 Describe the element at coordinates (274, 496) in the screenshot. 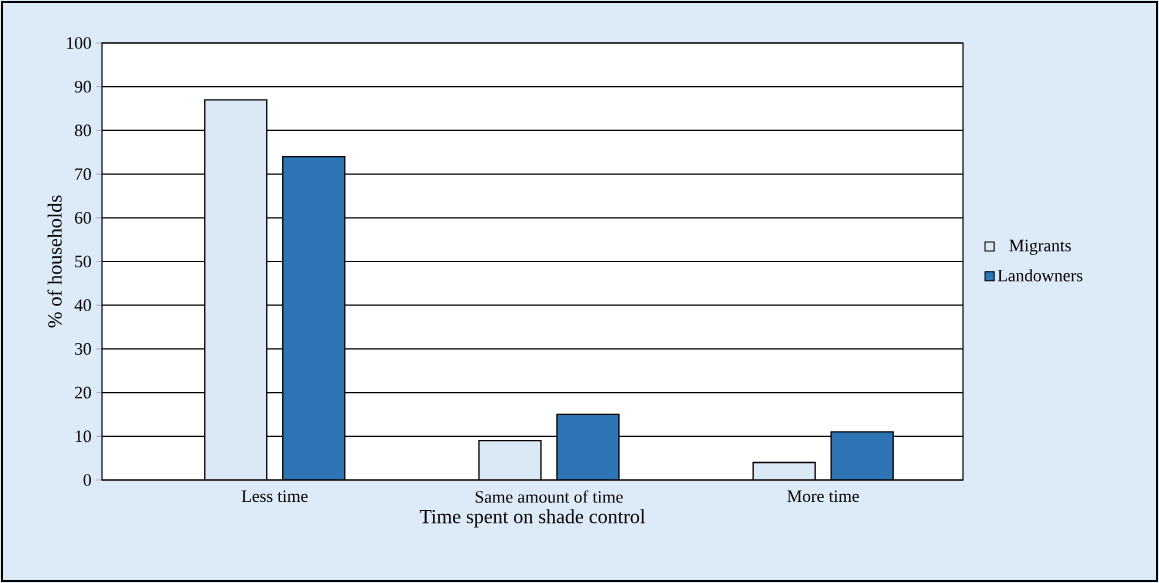

I see `x-tick-label: Less time` at that location.